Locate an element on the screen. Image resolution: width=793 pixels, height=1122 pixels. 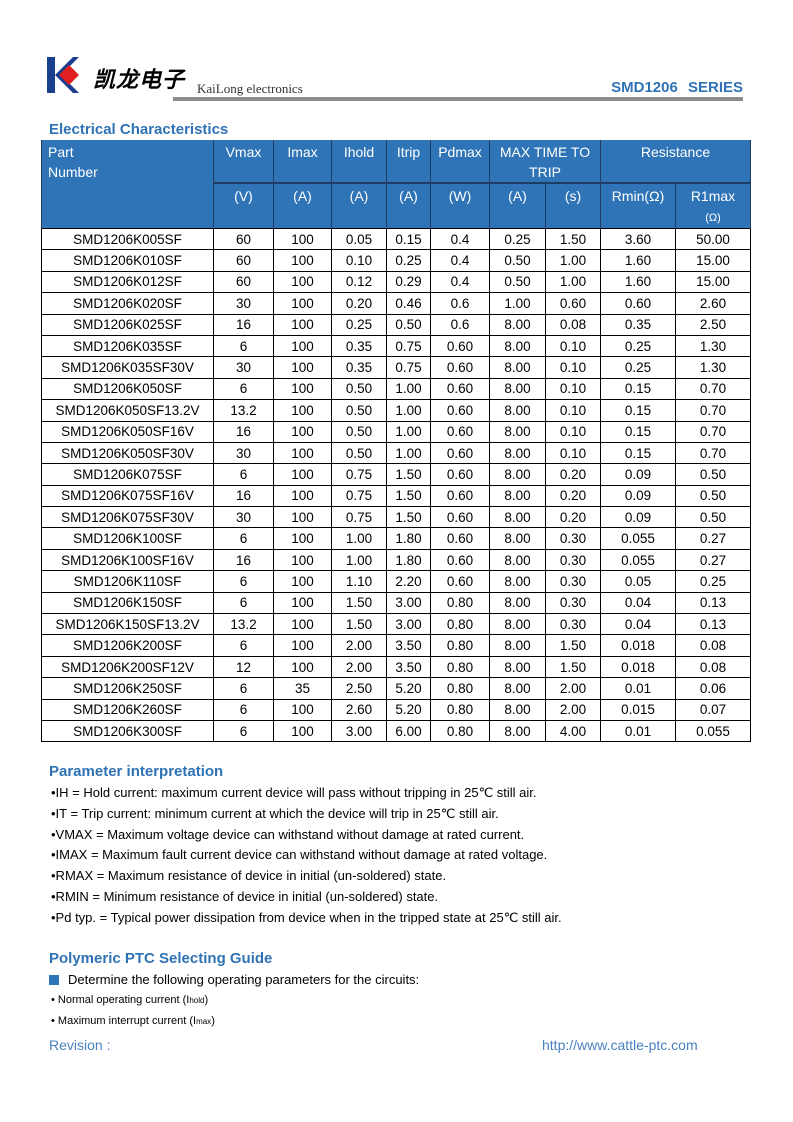
value-cell: 6.00 is located at coordinates (408, 731).